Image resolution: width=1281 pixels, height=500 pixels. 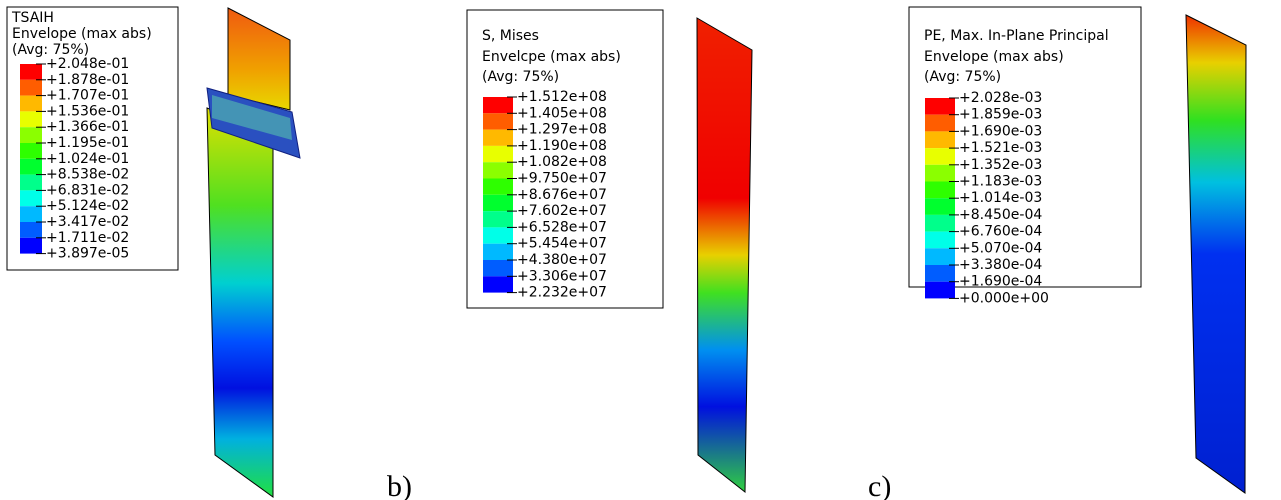 What do you see at coordinates (551, 57) in the screenshot?
I see `legend-title: Envelcpe (max abs)` at bounding box center [551, 57].